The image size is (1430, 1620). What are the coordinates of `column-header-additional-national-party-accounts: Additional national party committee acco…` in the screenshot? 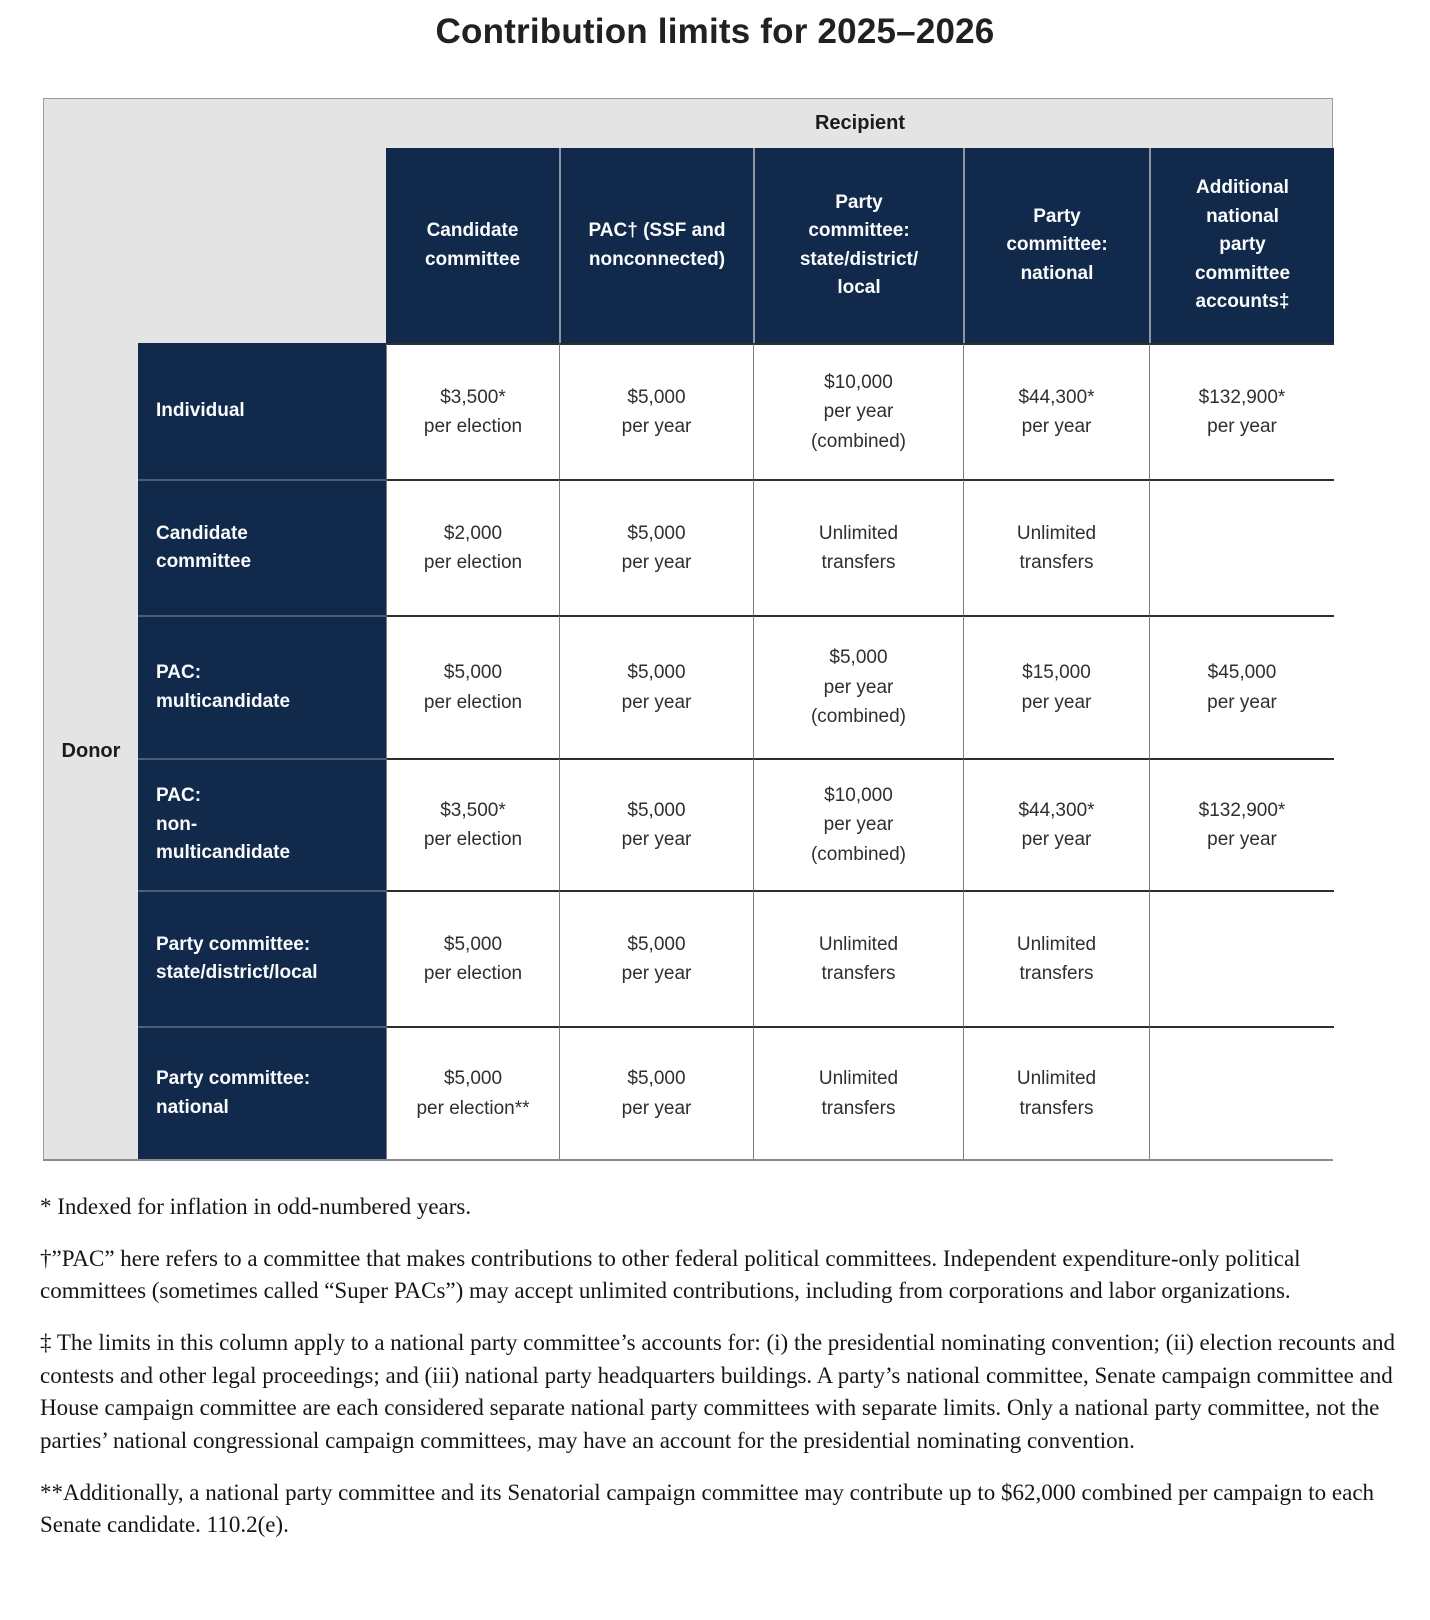 It's located at (1241, 245).